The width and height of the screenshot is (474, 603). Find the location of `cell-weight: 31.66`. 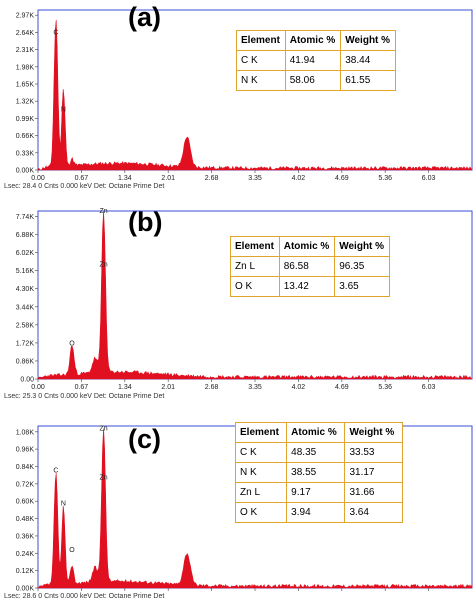

cell-weight: 31.66 is located at coordinates (373, 492).